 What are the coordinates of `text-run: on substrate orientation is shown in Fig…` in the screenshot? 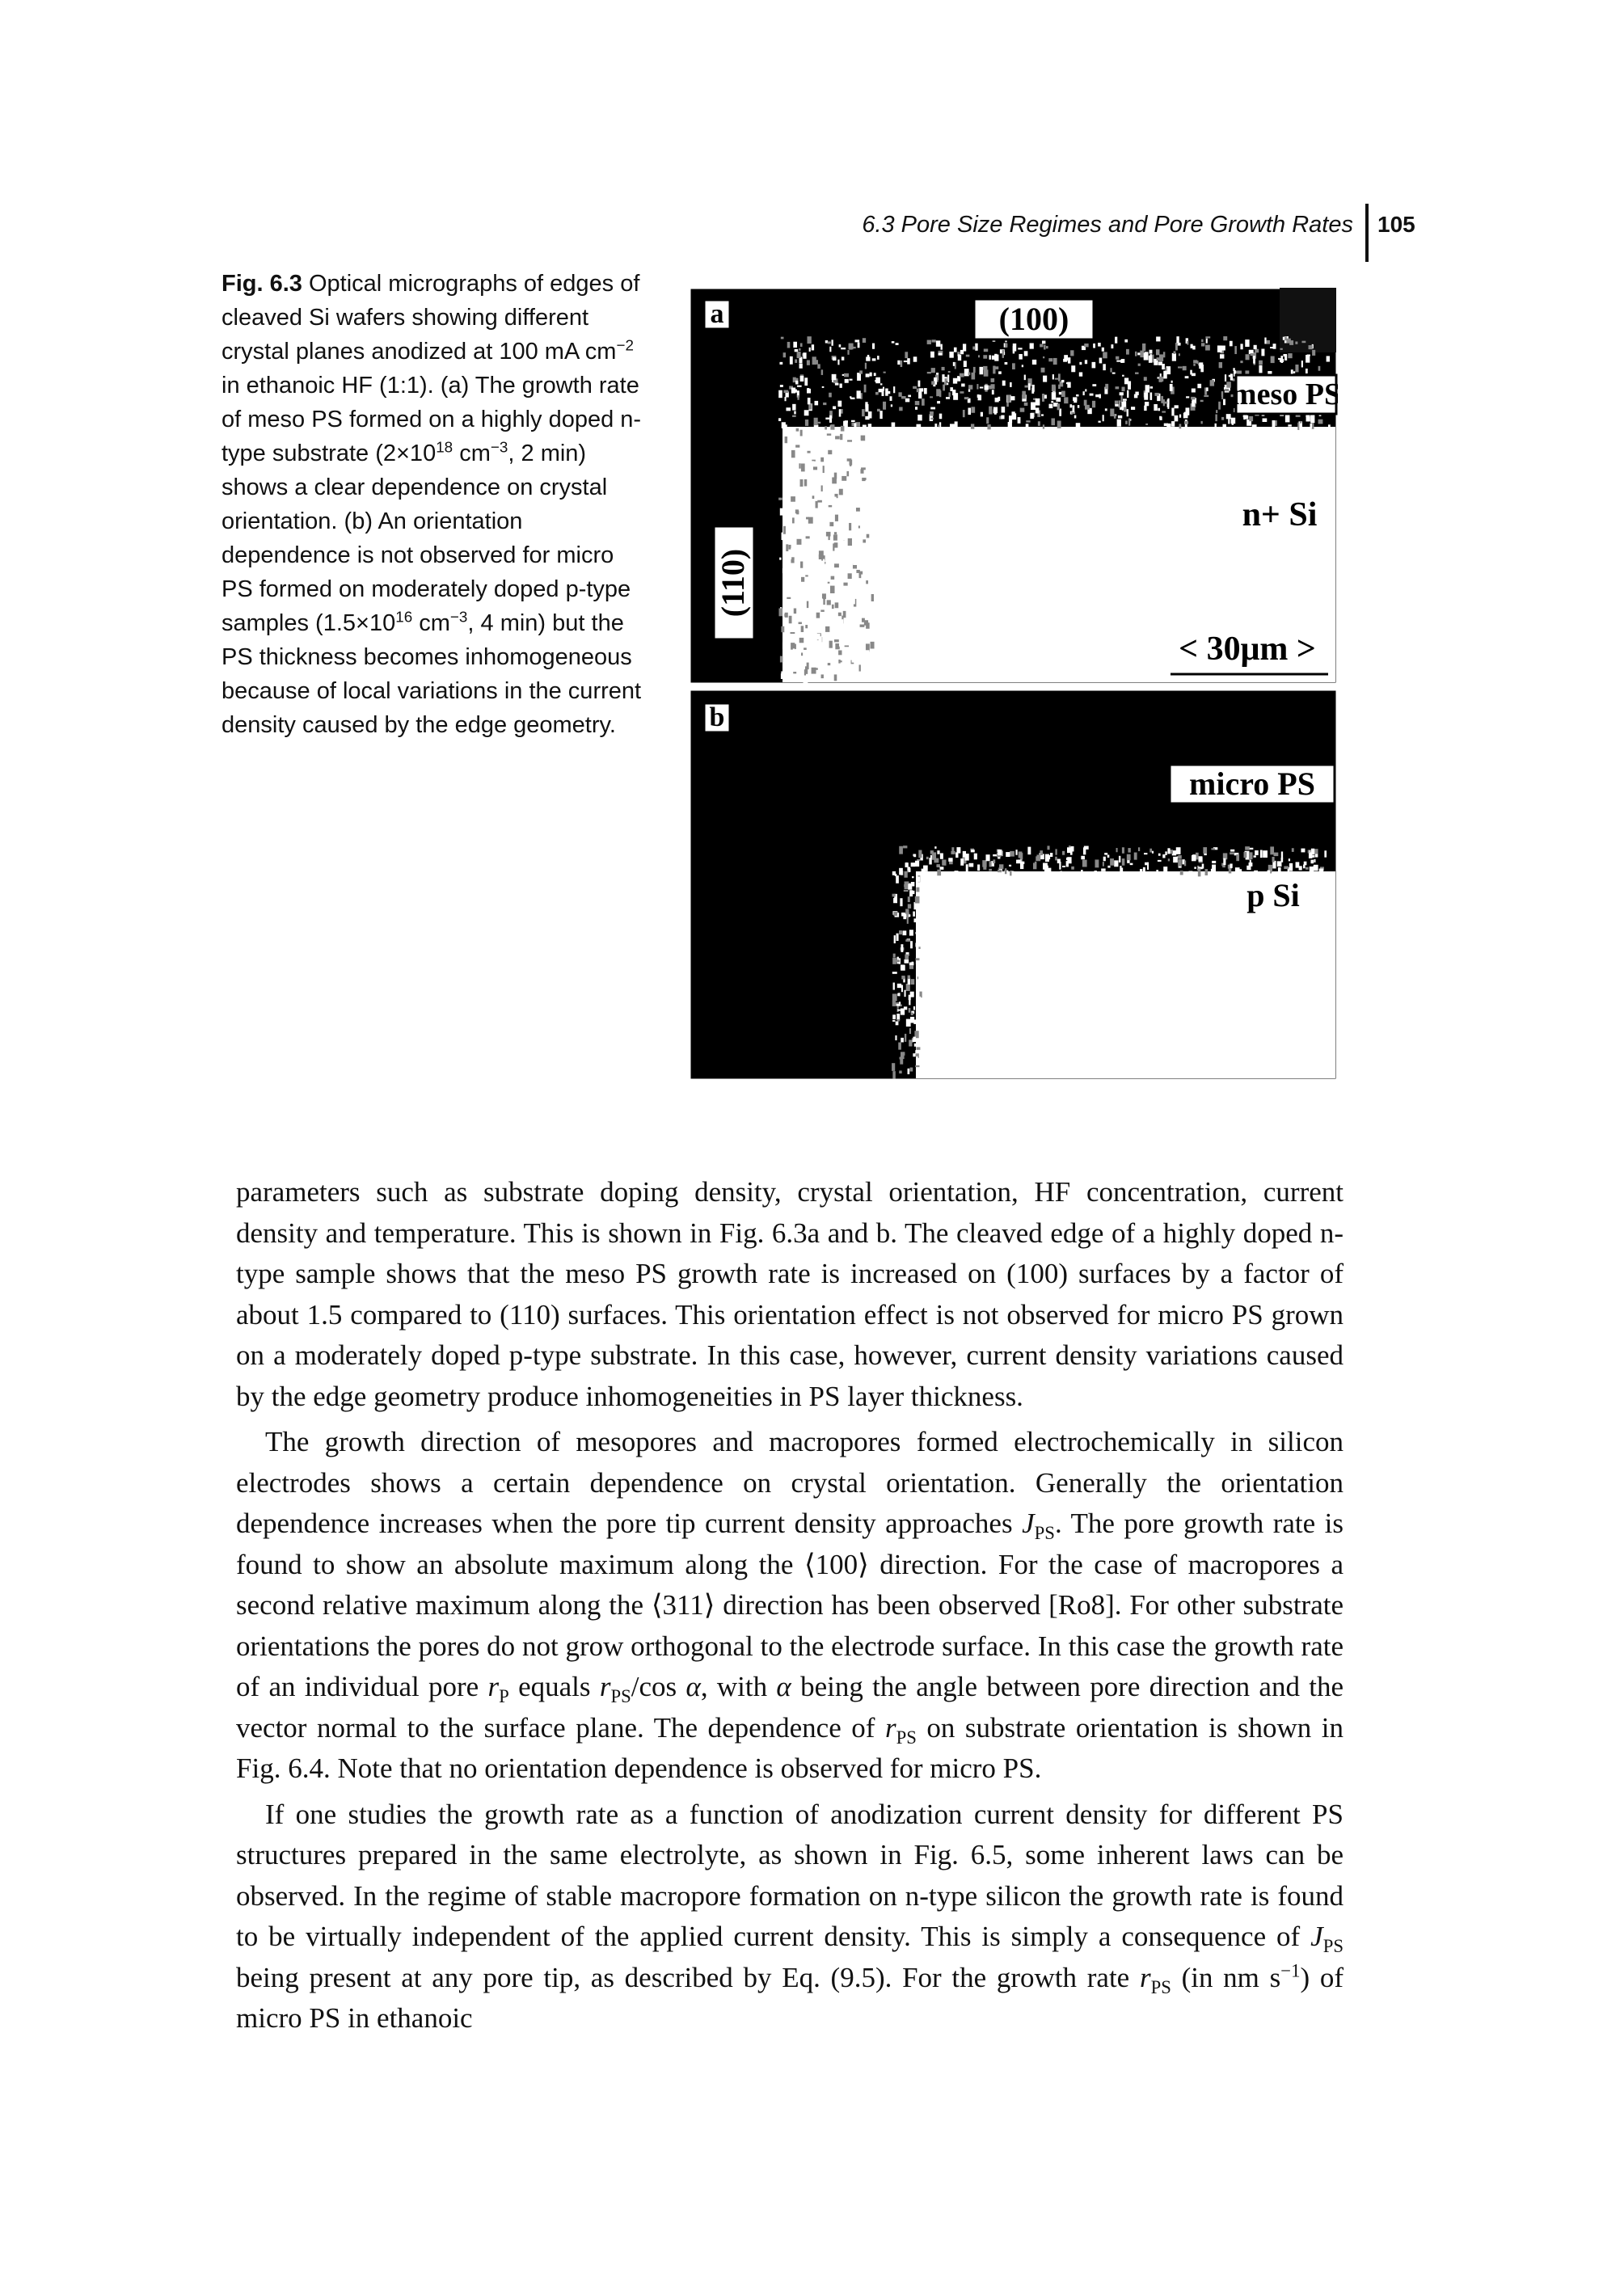 It's located at (789, 1748).